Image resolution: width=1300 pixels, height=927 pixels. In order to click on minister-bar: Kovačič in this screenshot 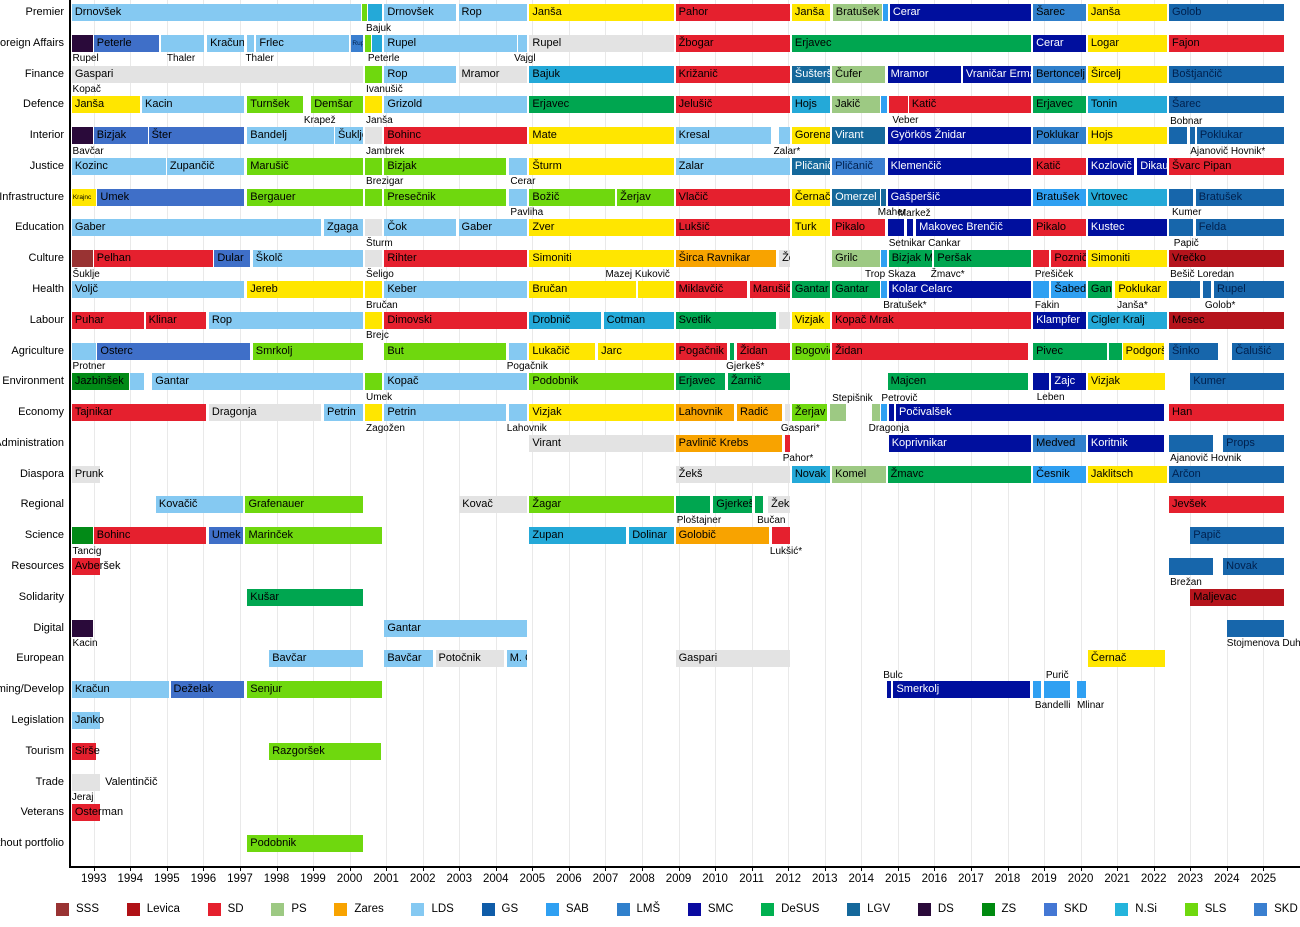, I will do `click(199, 505)`.